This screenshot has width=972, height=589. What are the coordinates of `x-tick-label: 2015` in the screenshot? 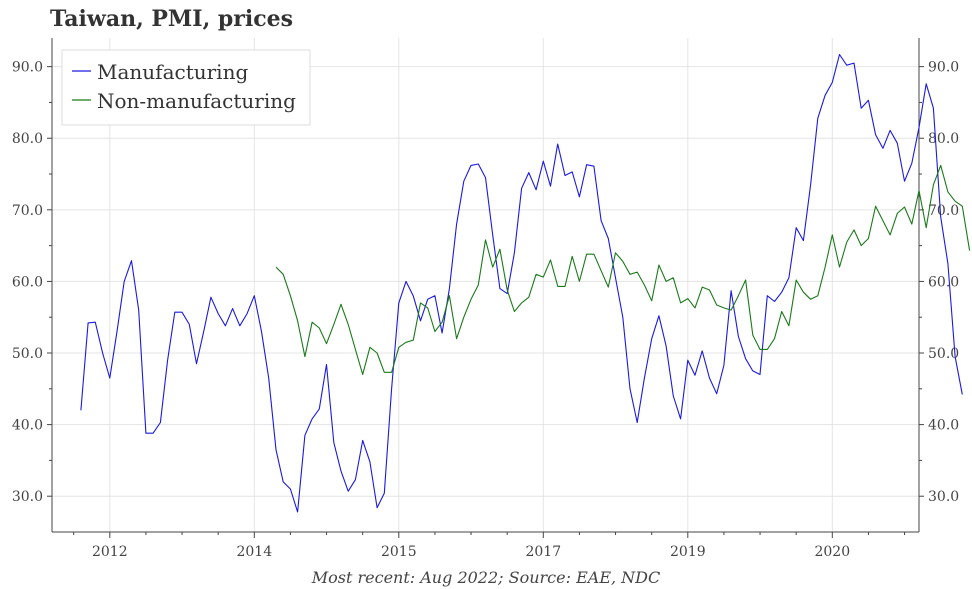 It's located at (399, 552).